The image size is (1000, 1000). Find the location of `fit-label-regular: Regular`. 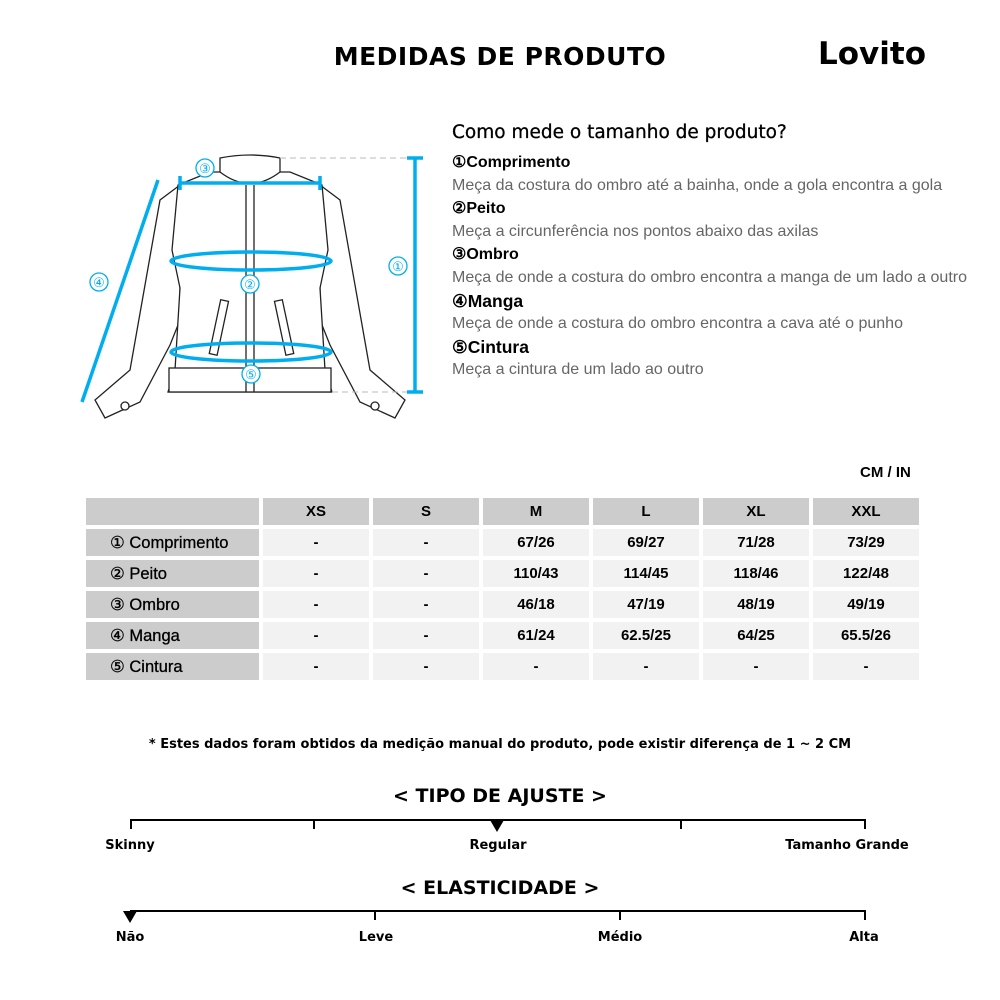

fit-label-regular: Regular is located at coordinates (498, 845).